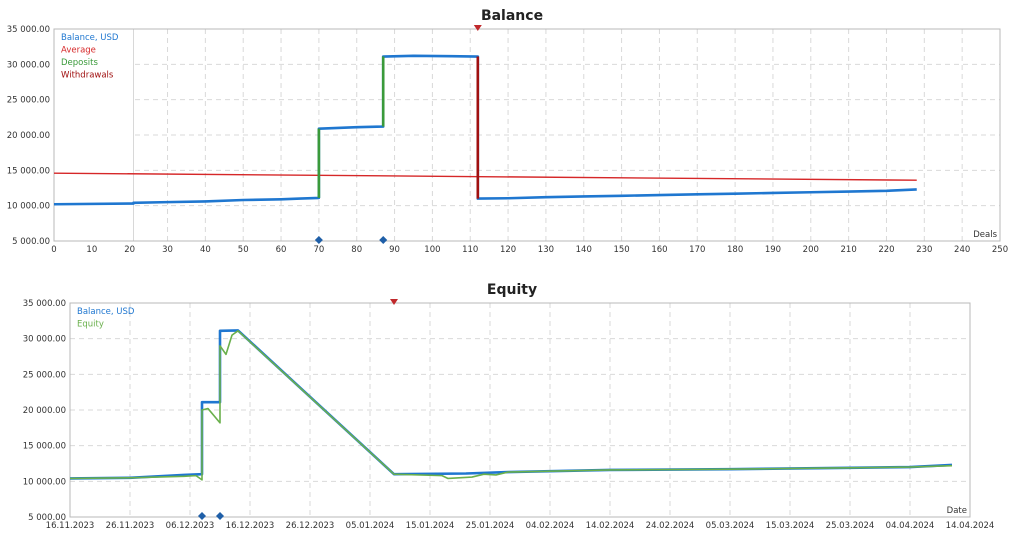 The width and height of the screenshot is (1024, 539). Describe the element at coordinates (735, 250) in the screenshot. I see `x-tick-label: 180` at that location.